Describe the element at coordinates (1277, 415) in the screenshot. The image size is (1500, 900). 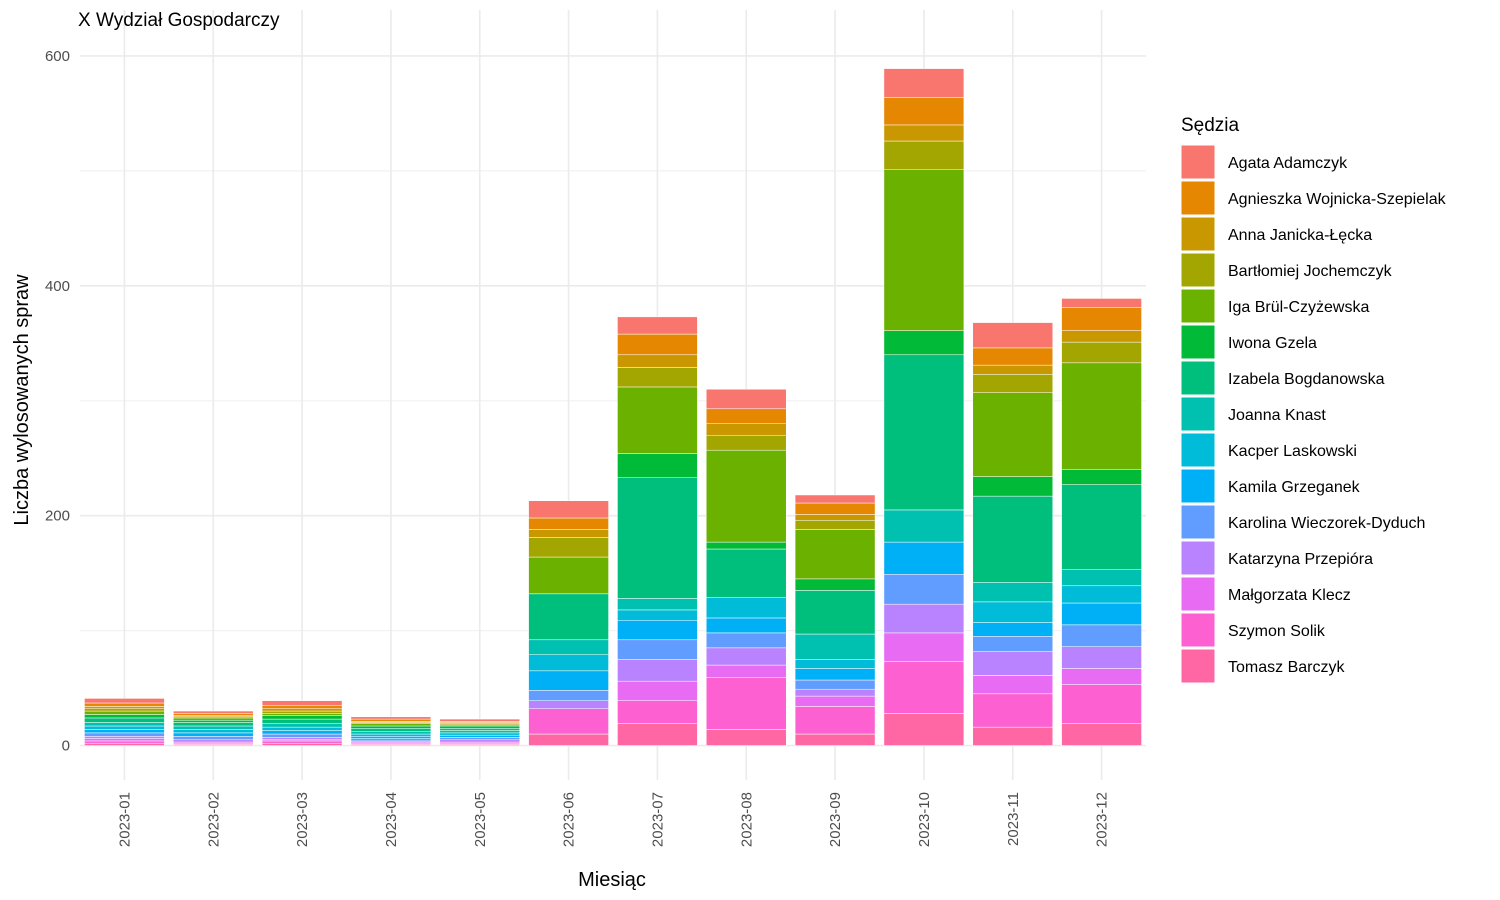
I see `legend-label: Joanna Knast` at that location.